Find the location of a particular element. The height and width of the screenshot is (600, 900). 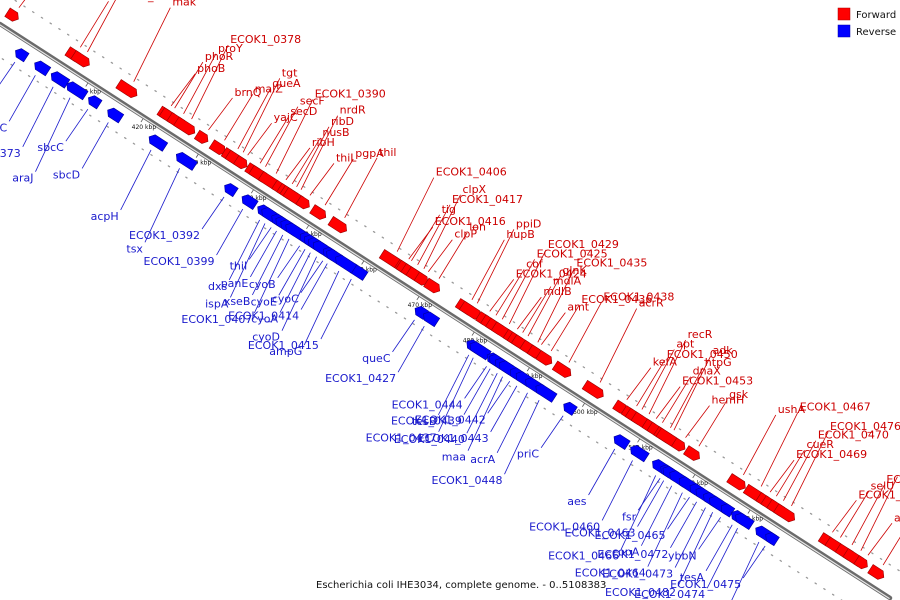

reverse-gene-label: ybbN is located at coordinates (682, 555).